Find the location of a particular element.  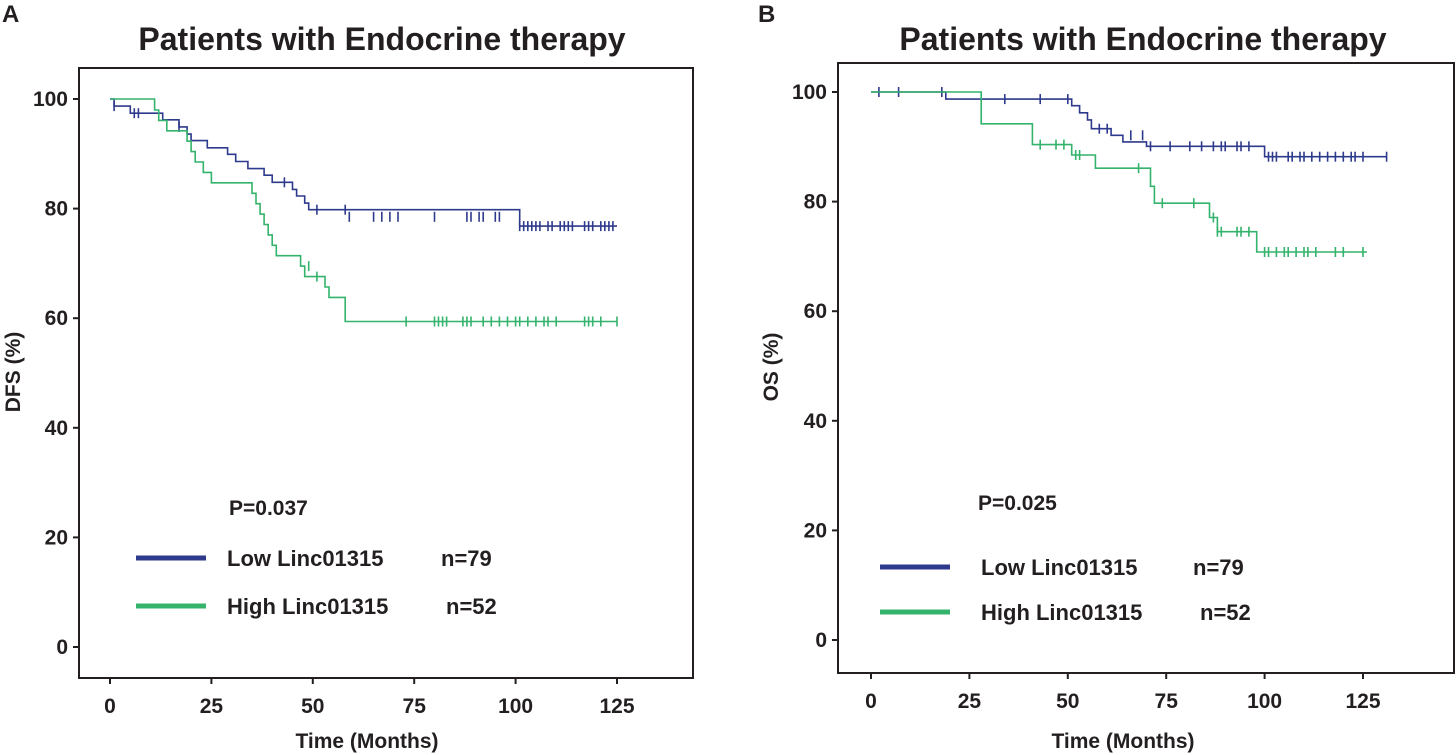

panel-b-legend-label-high: High Linc01315 is located at coordinates (1061, 612).